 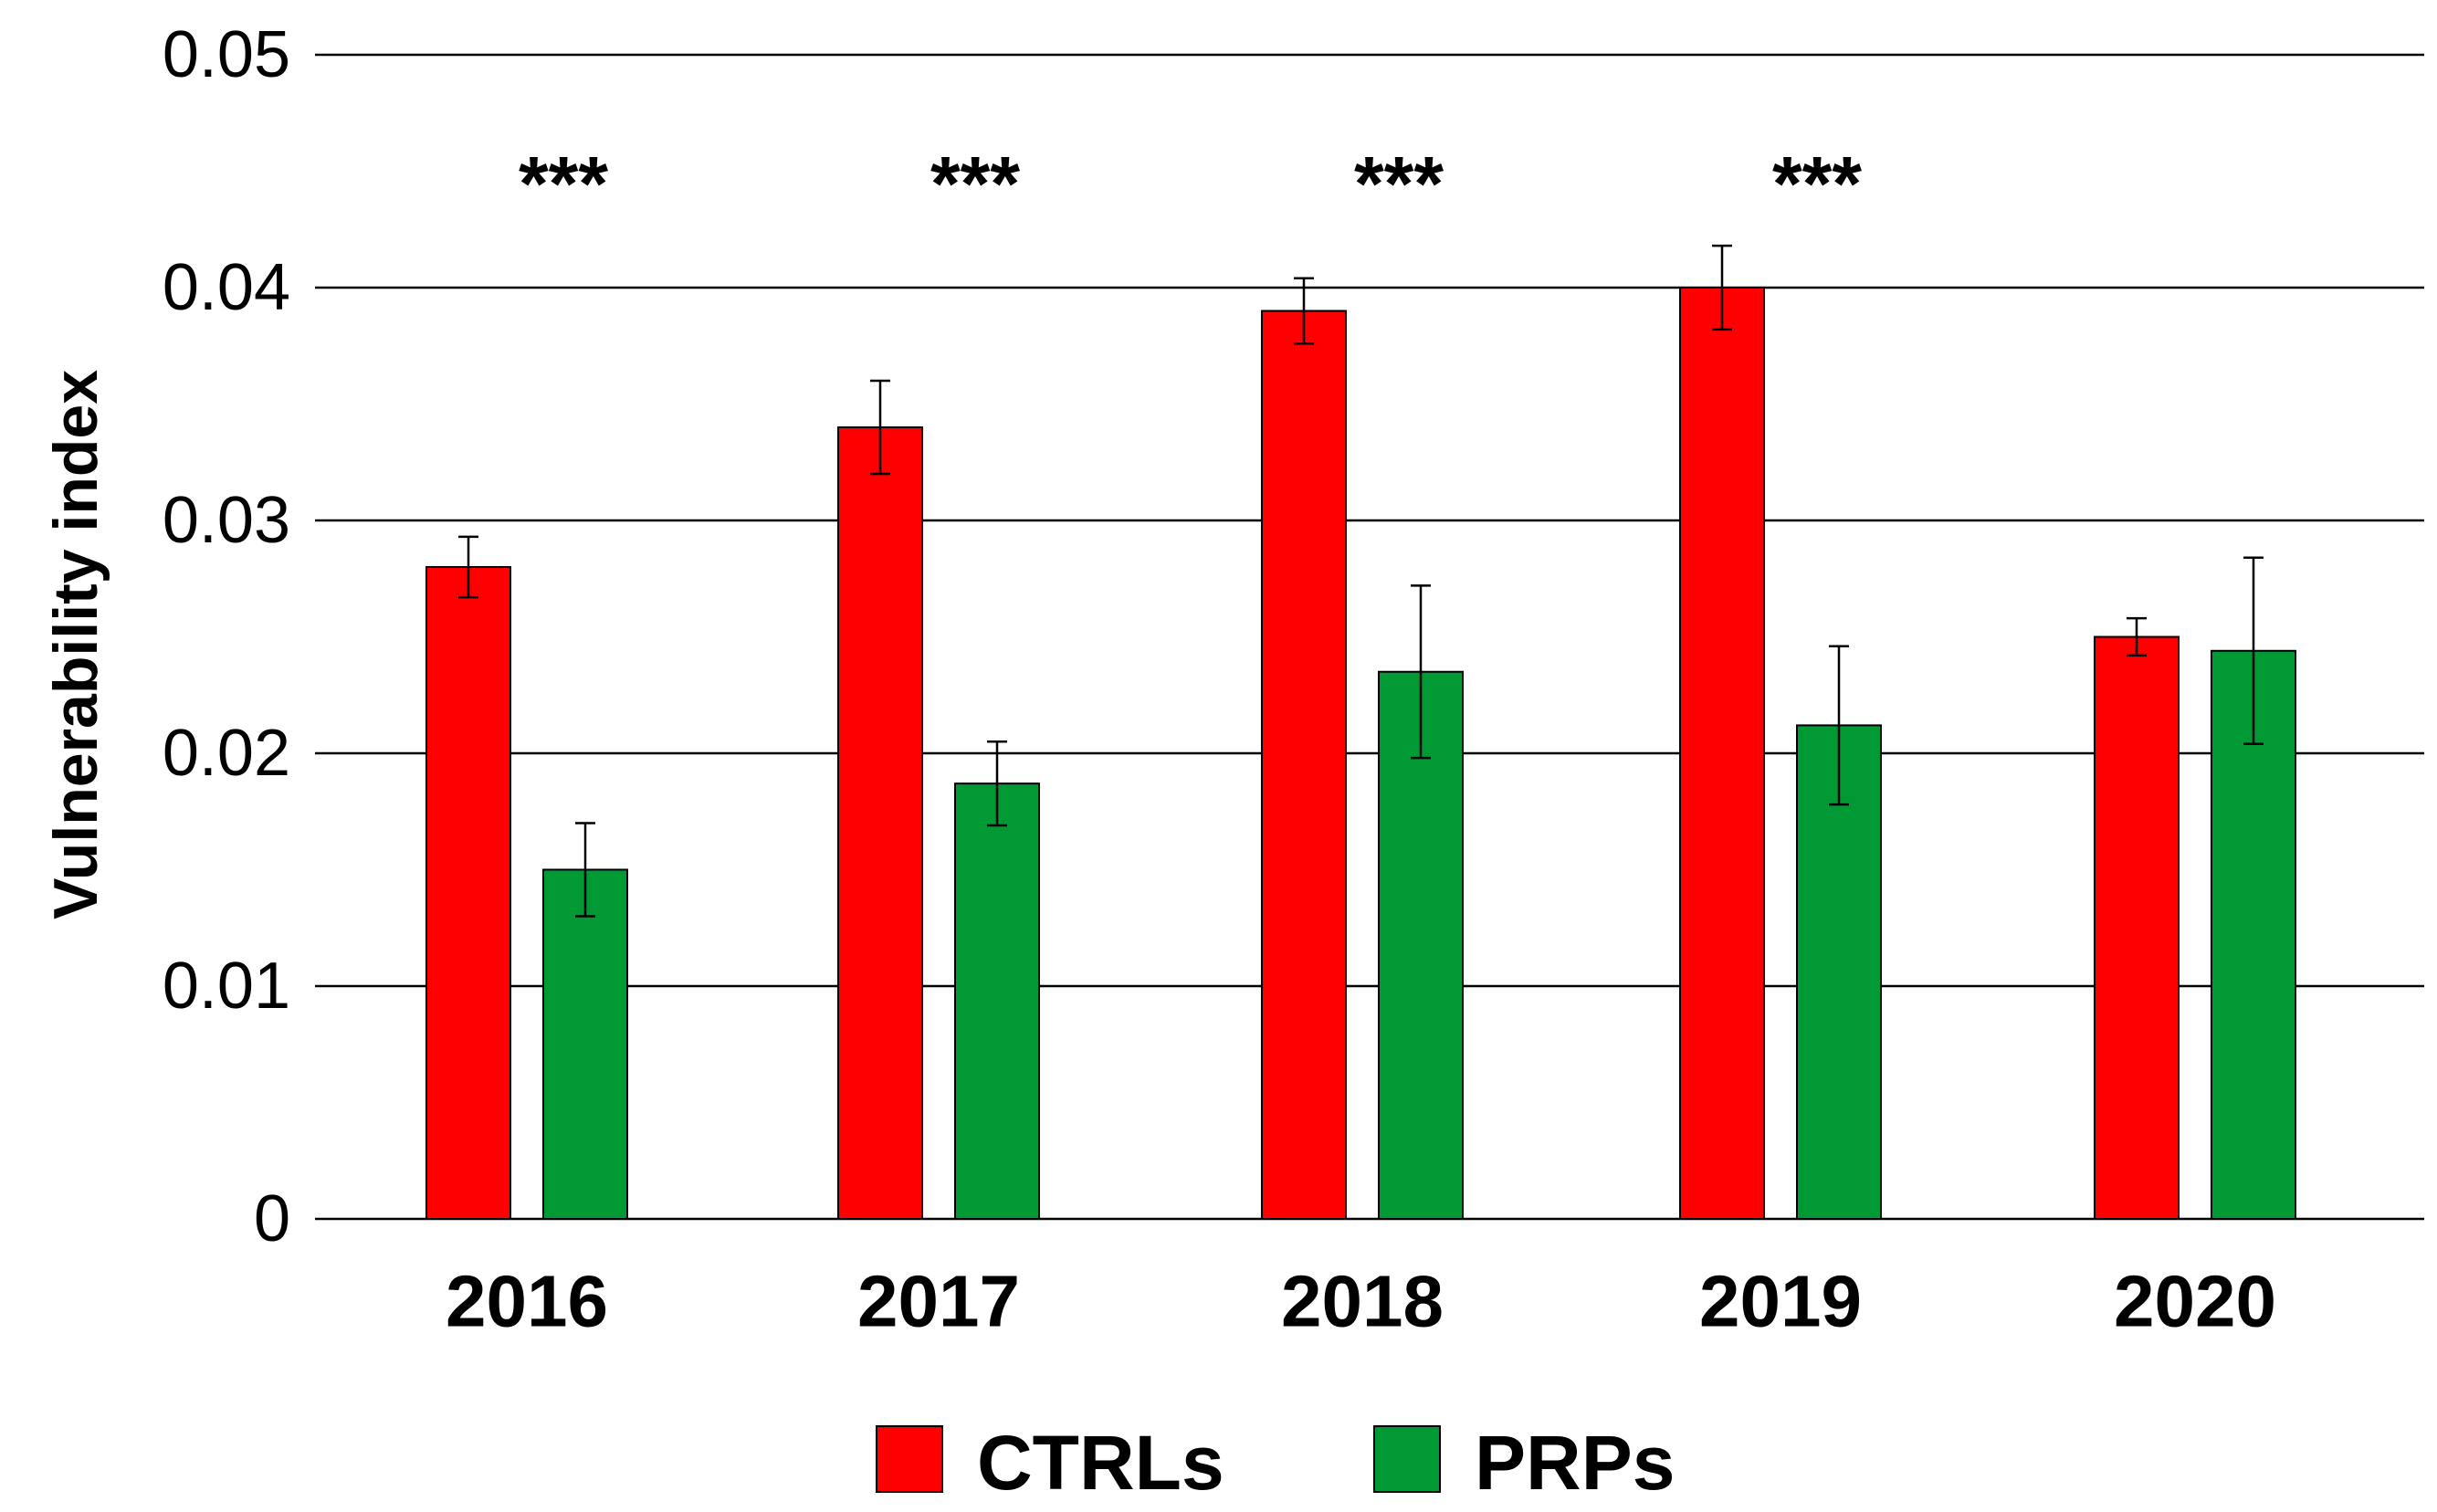 I want to click on significance-annotations: *** *** *** ***, so click(x=1190, y=183).